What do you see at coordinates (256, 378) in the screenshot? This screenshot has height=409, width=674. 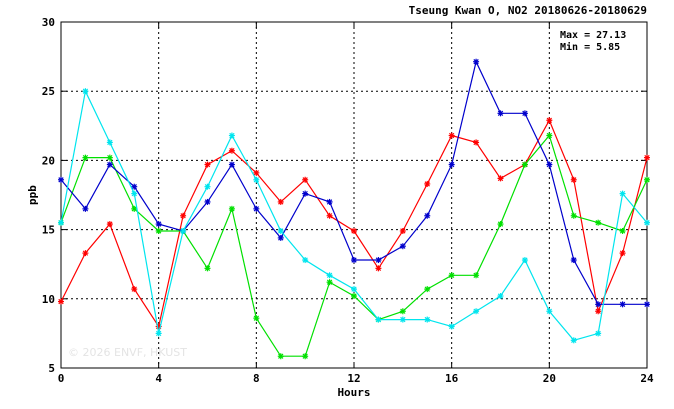 I see `x-tick-label: 8` at bounding box center [256, 378].